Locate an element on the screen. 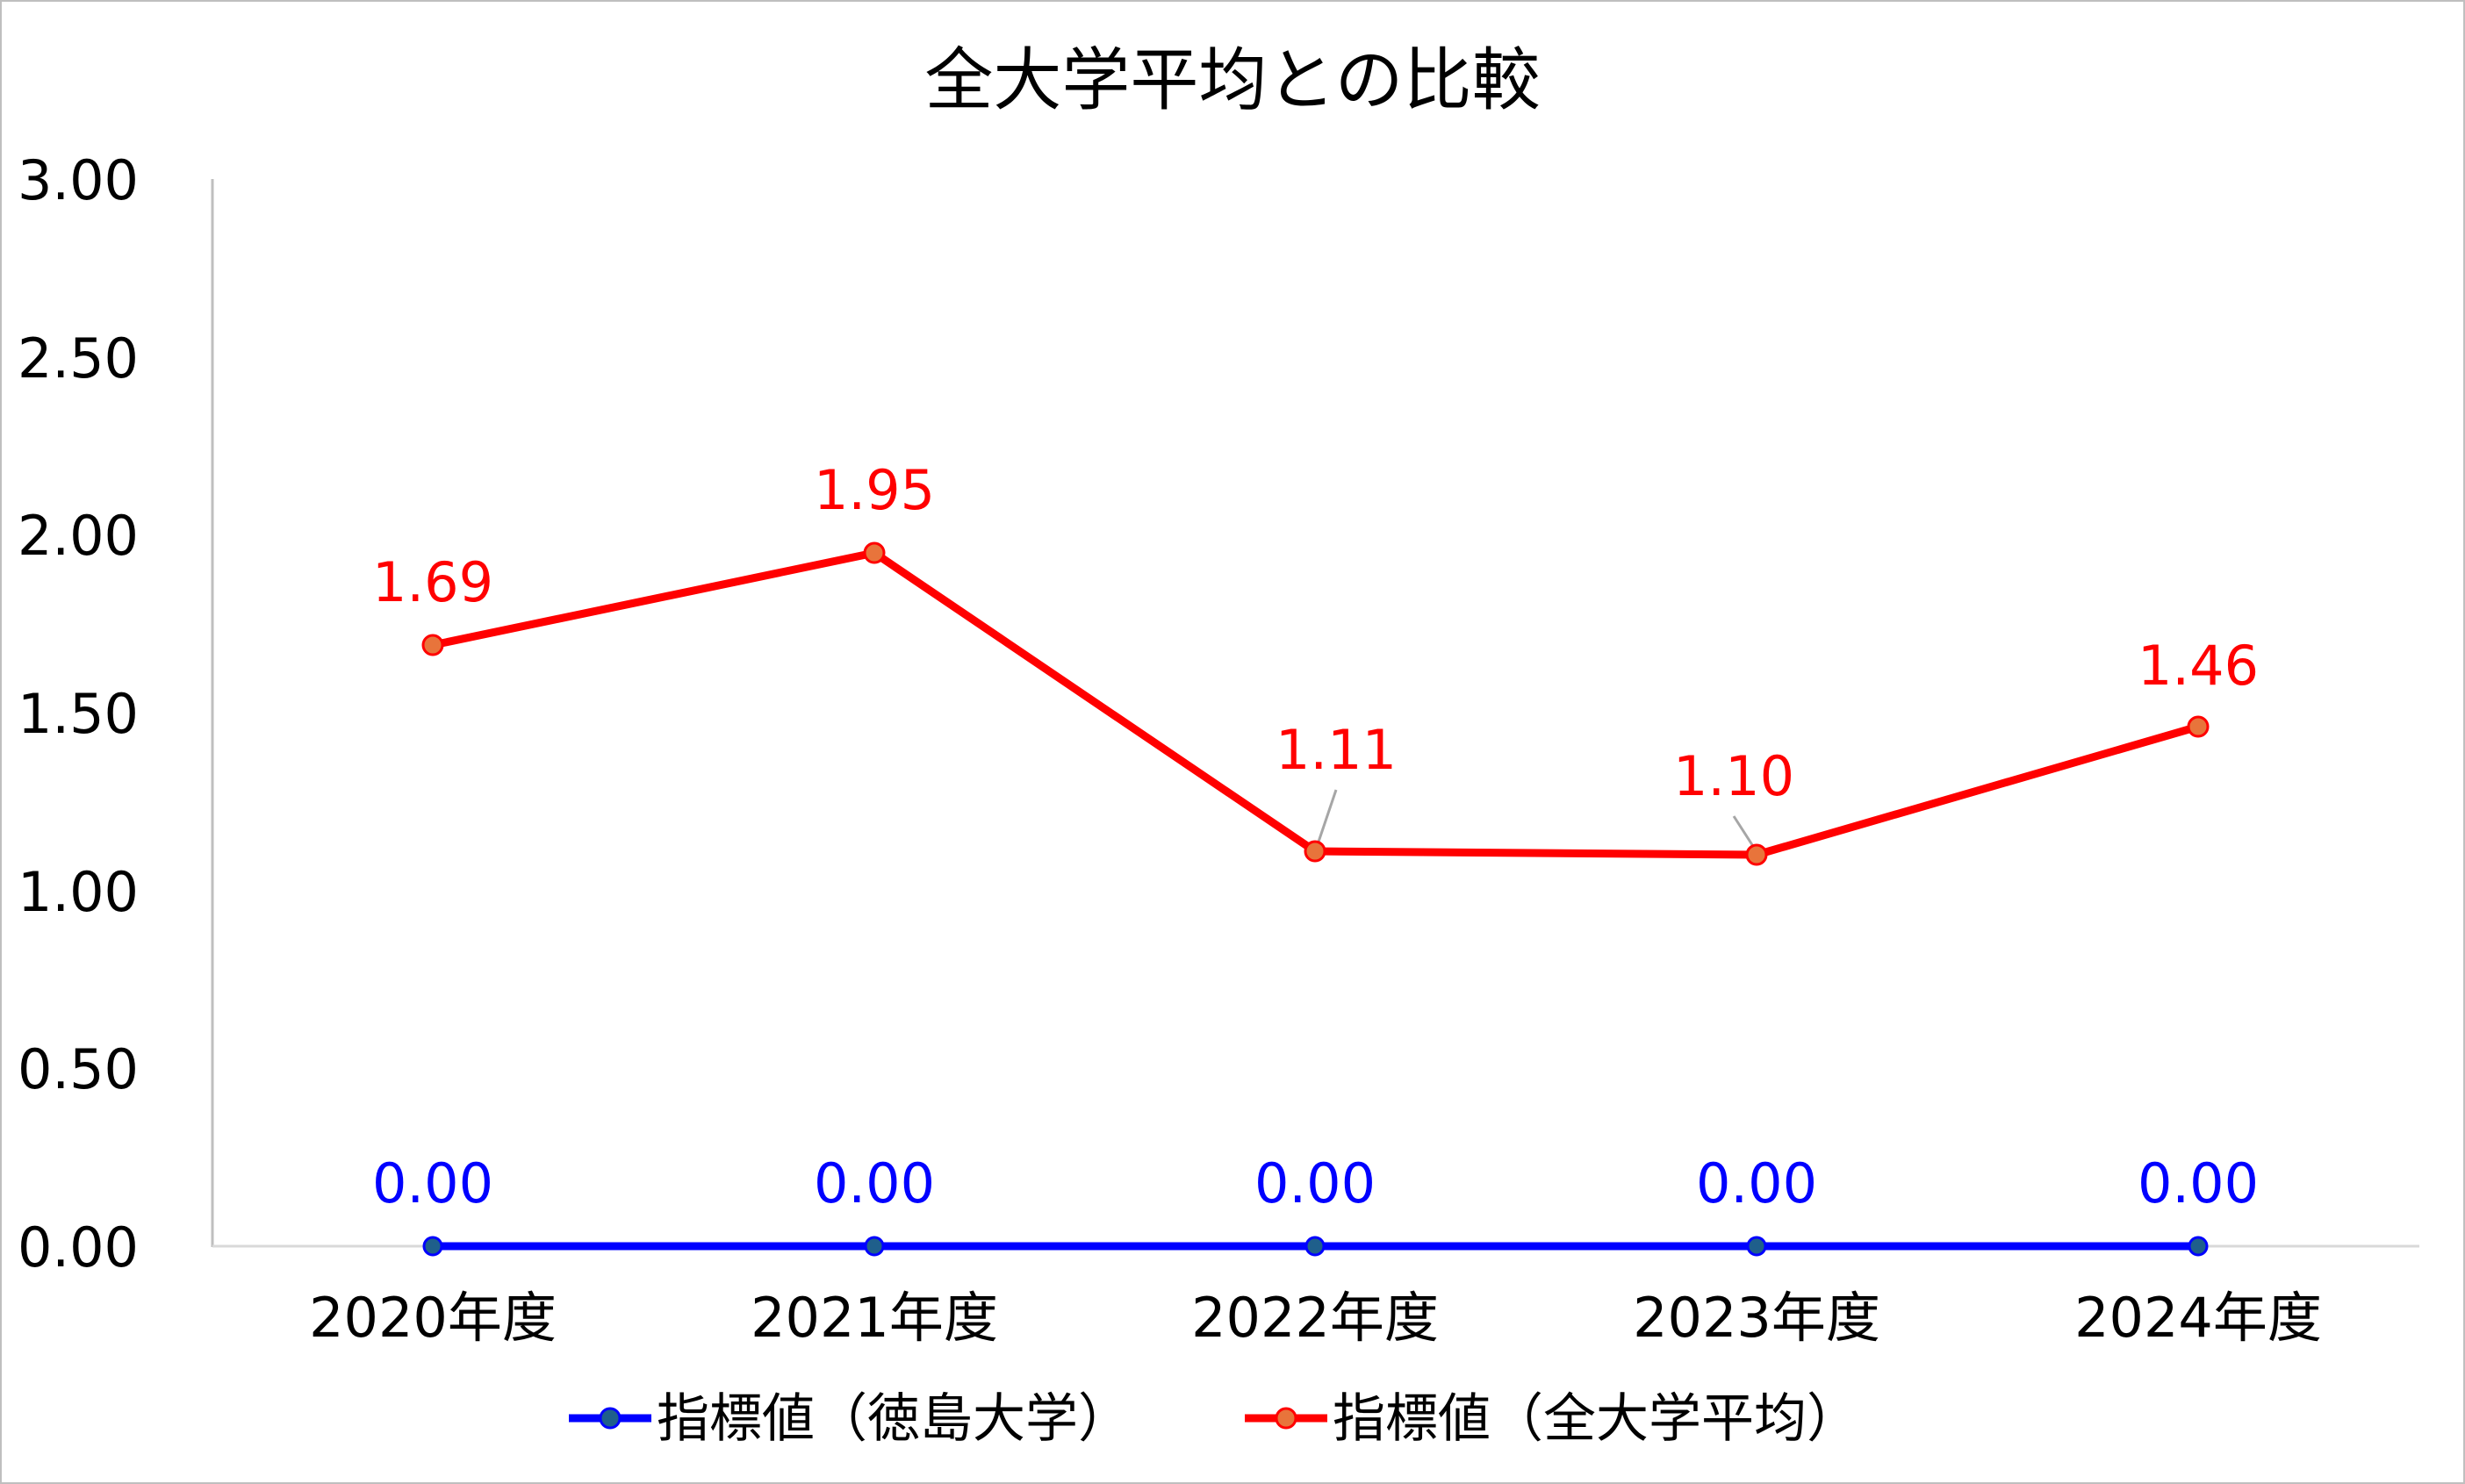  legend-item-tokushima: 指標値（徳島大学） is located at coordinates (850, 1419).